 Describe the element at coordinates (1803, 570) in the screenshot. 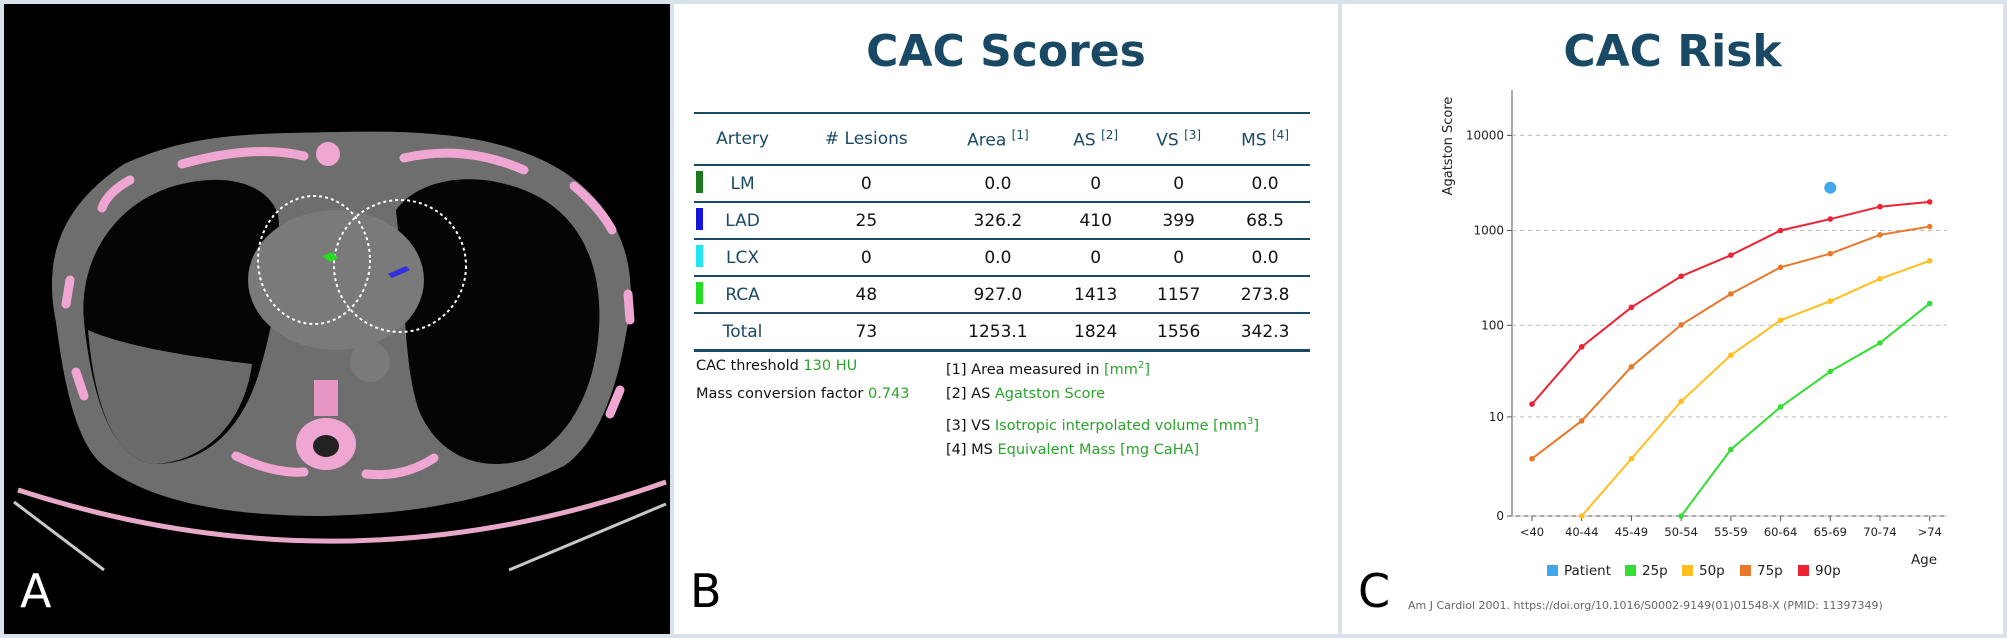

I see `legend-swatch-90p` at that location.